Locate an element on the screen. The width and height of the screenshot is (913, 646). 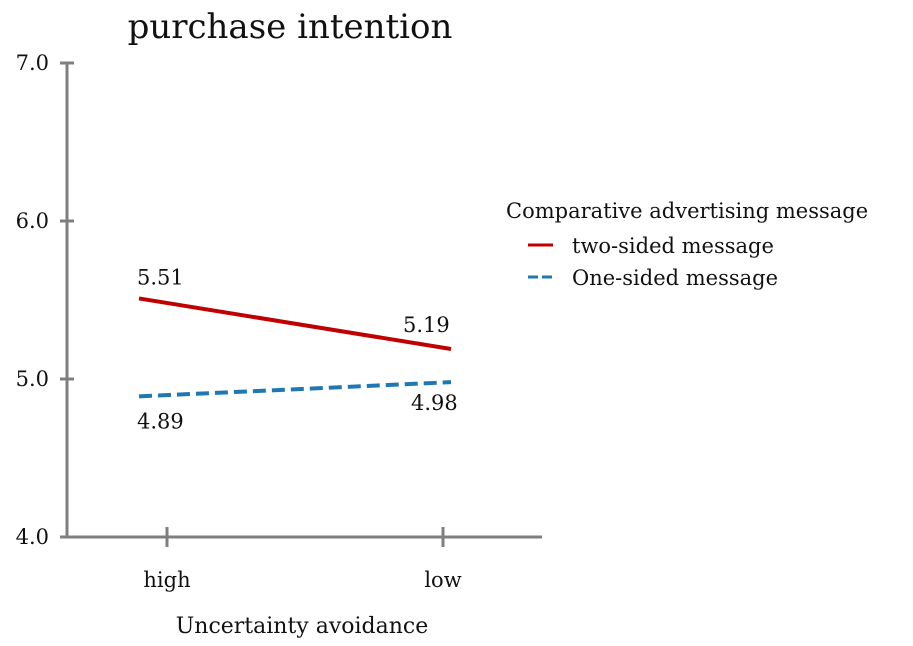
chart-title: purchase intention is located at coordinates (290, 27).